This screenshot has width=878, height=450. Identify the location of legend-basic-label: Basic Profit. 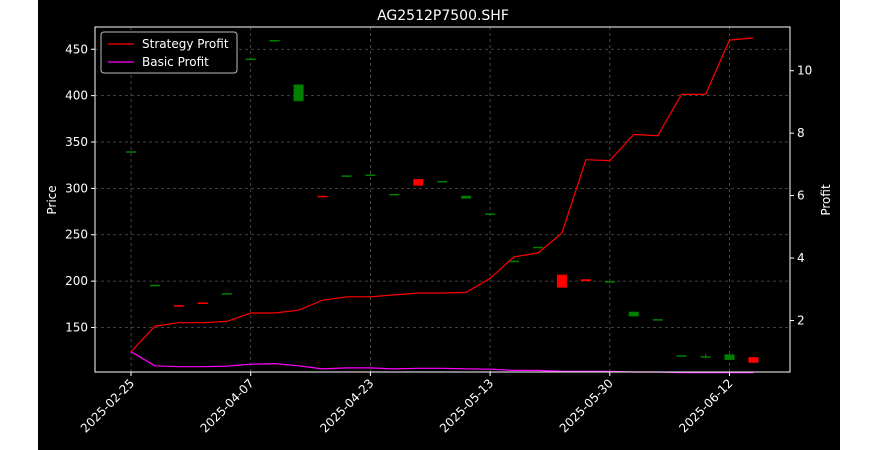
(175, 62).